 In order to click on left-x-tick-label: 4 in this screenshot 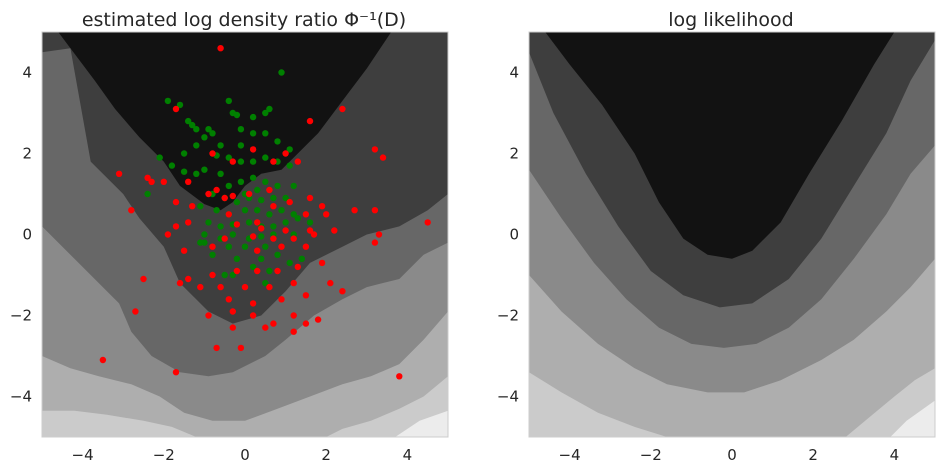, I will do `click(408, 455)`.